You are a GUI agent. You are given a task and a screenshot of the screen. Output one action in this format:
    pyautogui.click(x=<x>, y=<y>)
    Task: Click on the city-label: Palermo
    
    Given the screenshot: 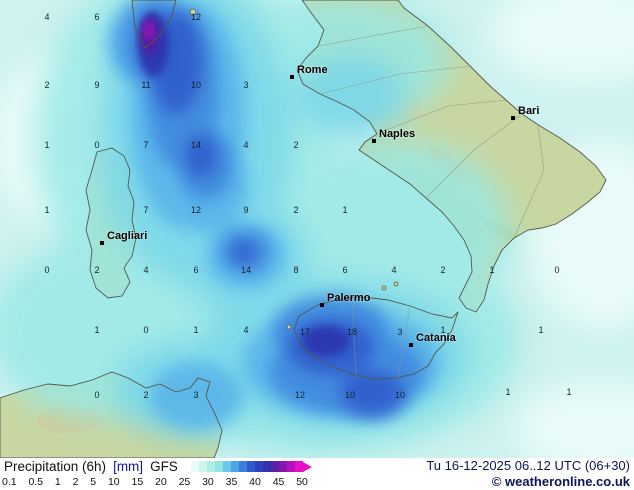 What is the action you would take?
    pyautogui.click(x=349, y=298)
    